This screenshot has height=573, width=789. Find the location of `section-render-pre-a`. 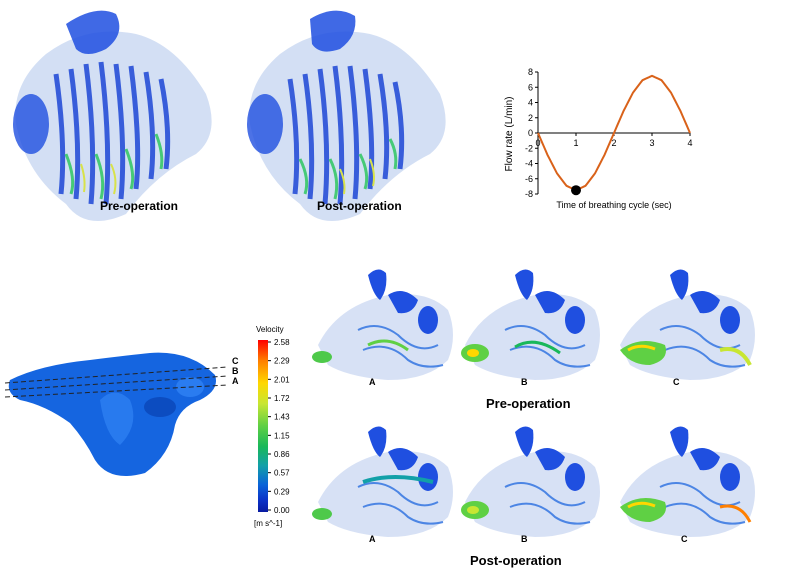

section-render-pre-a is located at coordinates (383, 324).